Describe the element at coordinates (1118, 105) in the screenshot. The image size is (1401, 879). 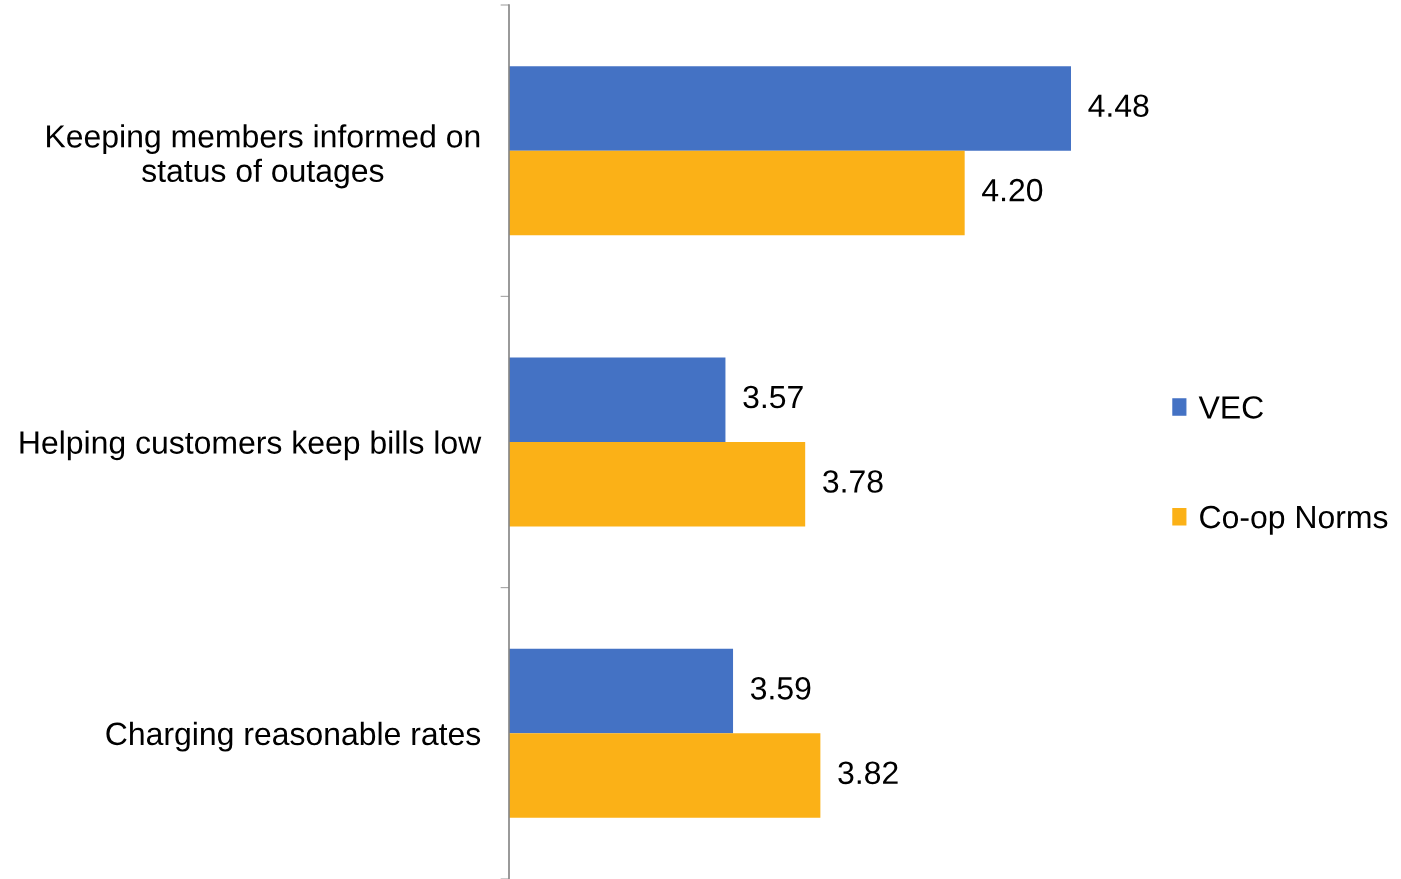
I see `data-label: 4.48` at that location.